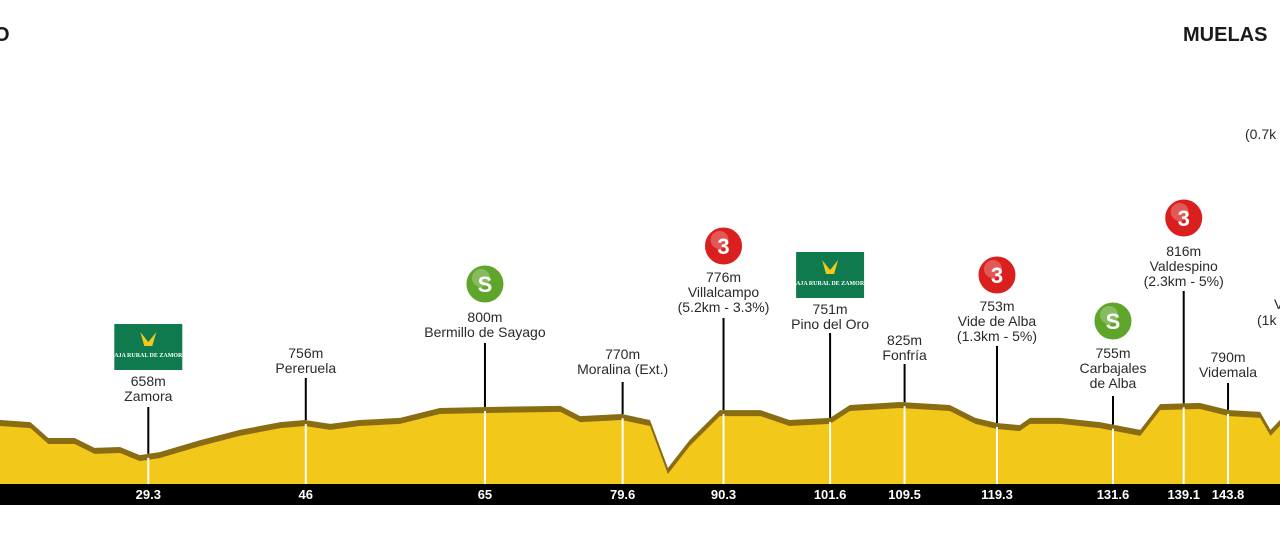 This screenshot has height=553, width=1280. I want to click on point-detail: (2.3km - 5%), so click(1183, 281).